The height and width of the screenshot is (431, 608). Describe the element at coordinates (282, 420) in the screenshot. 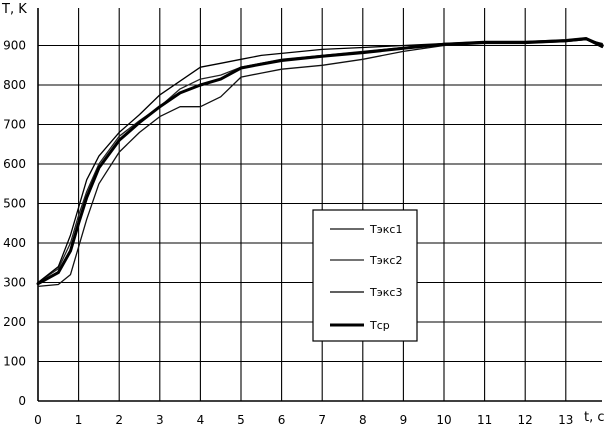

I see `x-tick-label: 6` at that location.